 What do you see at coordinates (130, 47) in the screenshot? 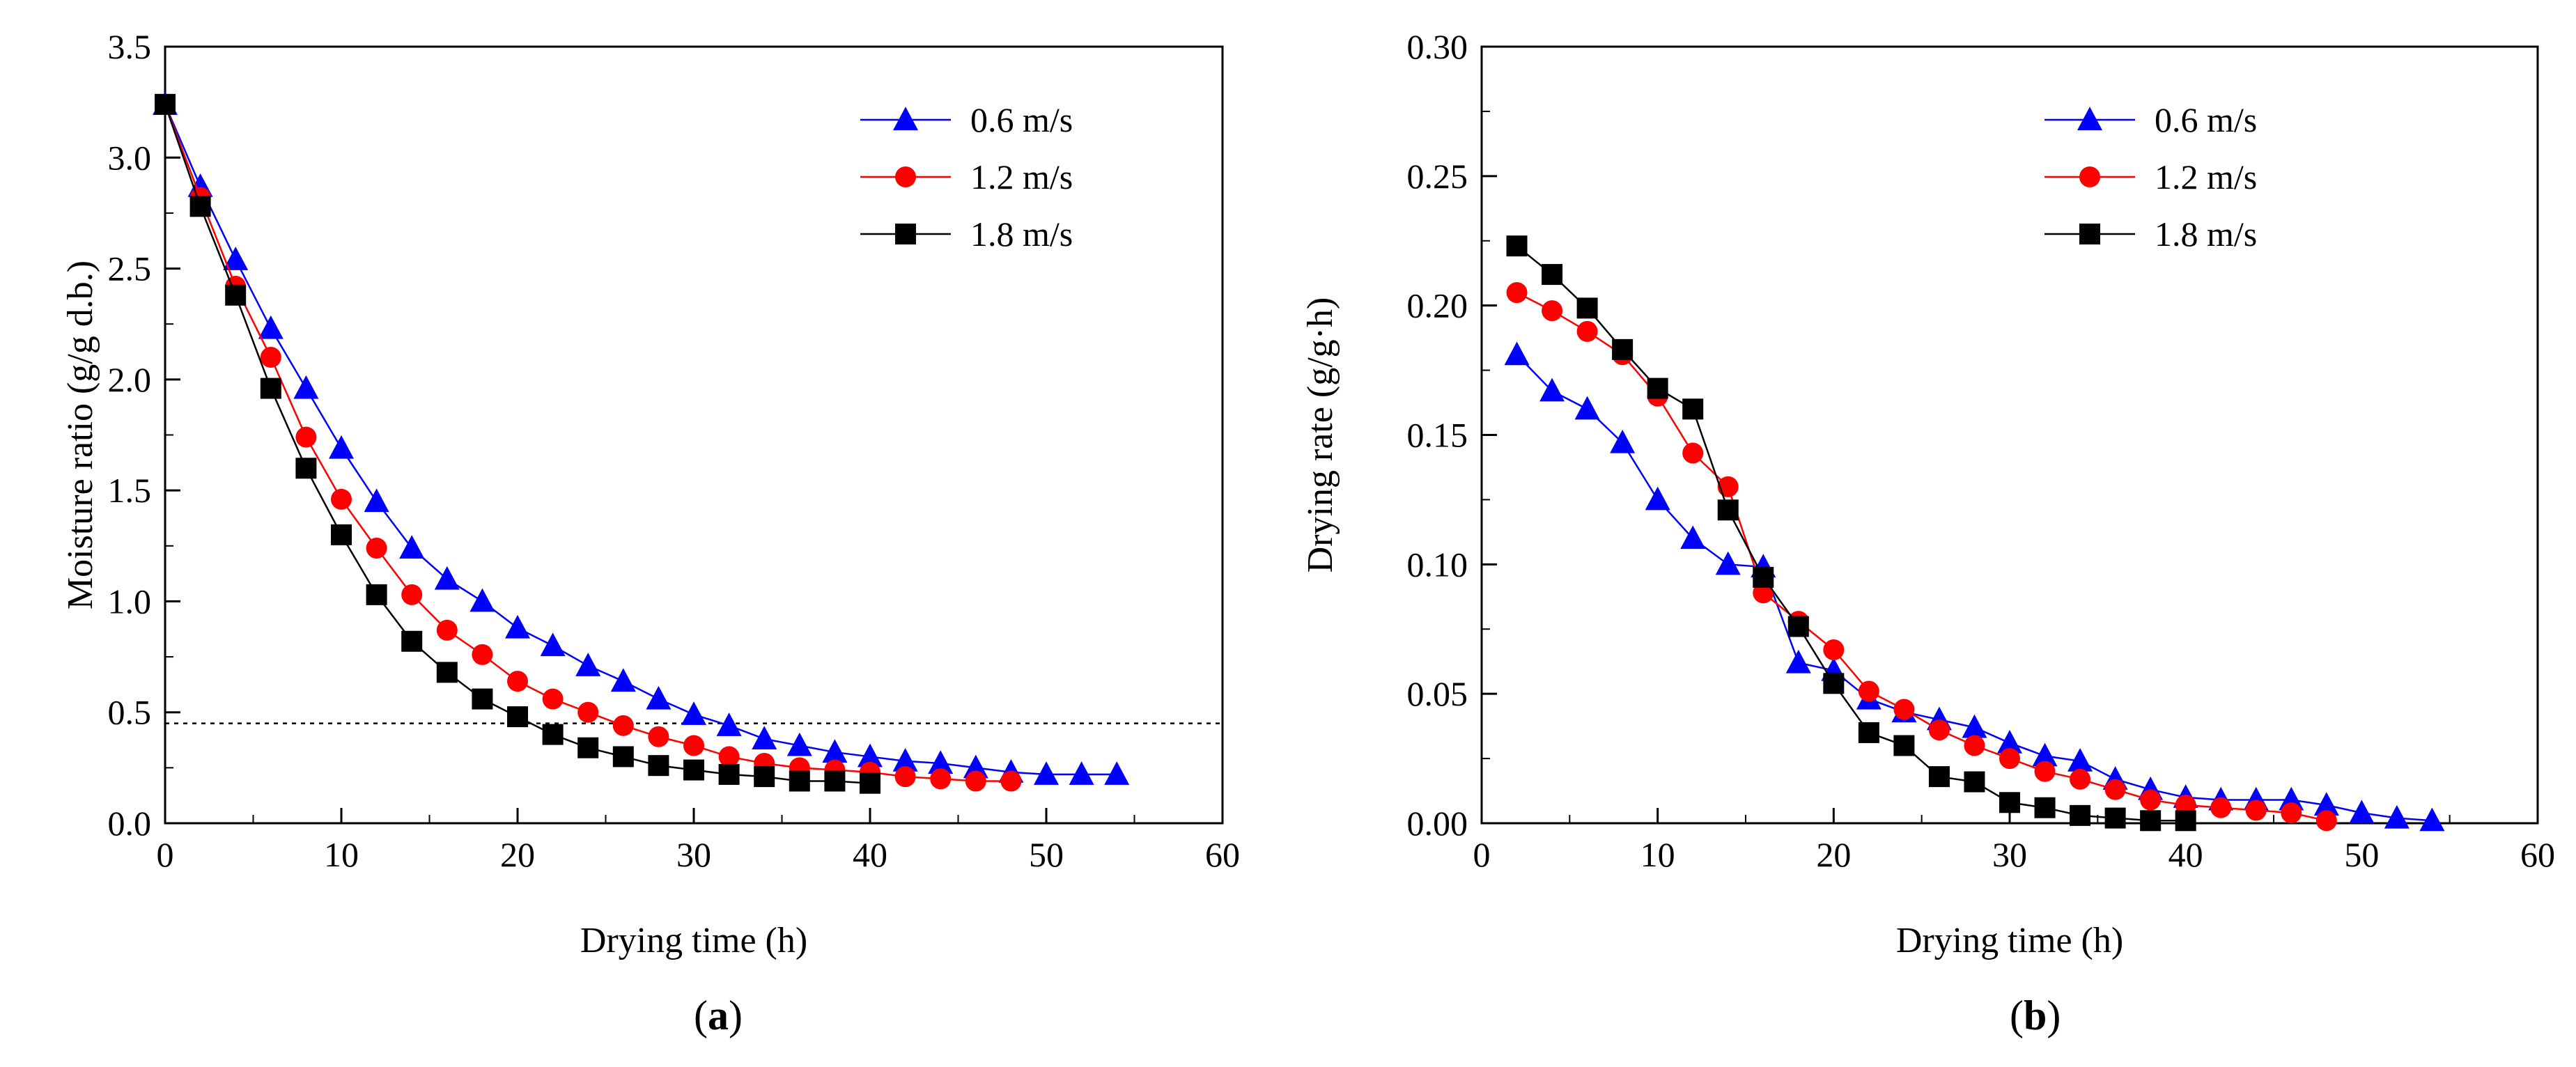
I see `y-tick-label: 3.5` at bounding box center [130, 47].